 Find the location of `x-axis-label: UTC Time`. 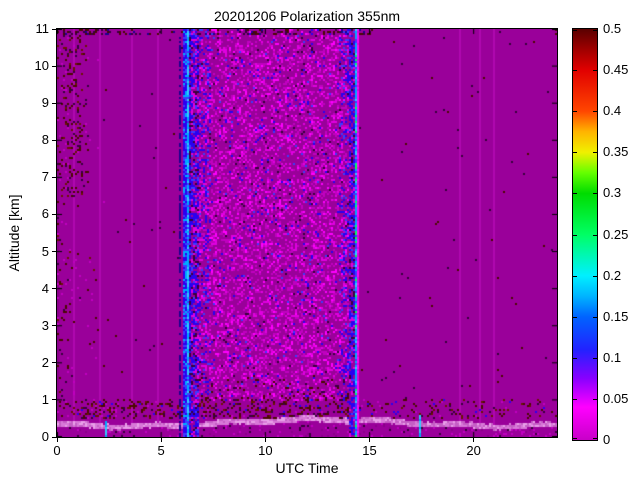

x-axis-label: UTC Time is located at coordinates (307, 468).